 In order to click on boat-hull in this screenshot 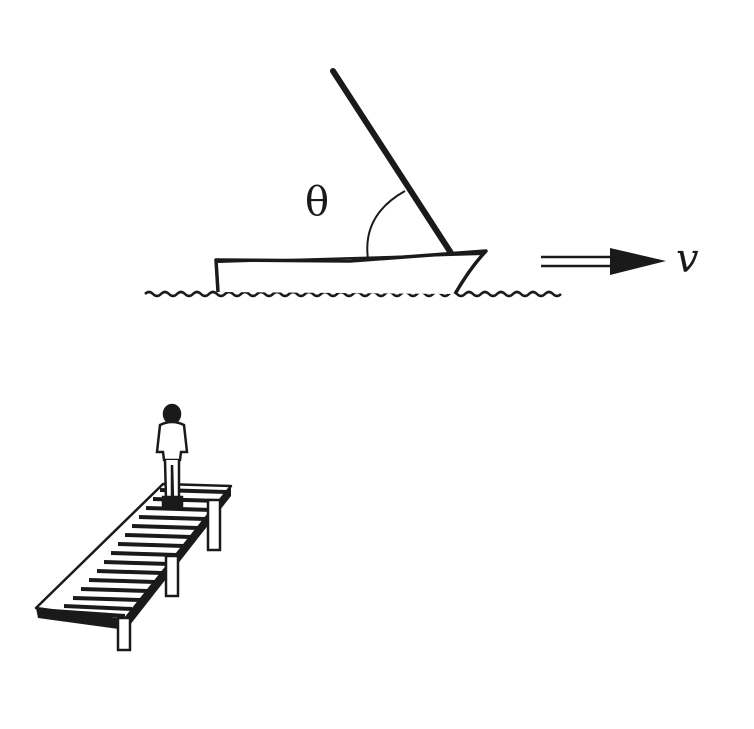, I will do `click(351, 272)`.